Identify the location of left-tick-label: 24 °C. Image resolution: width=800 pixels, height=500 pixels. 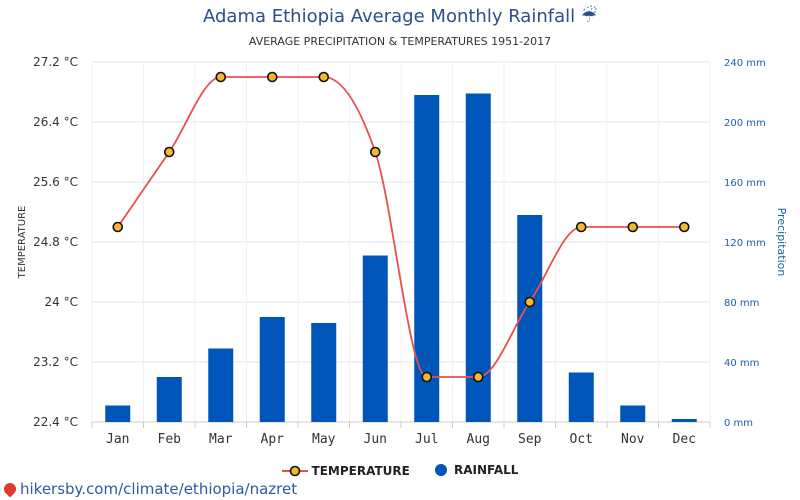
(61, 302).